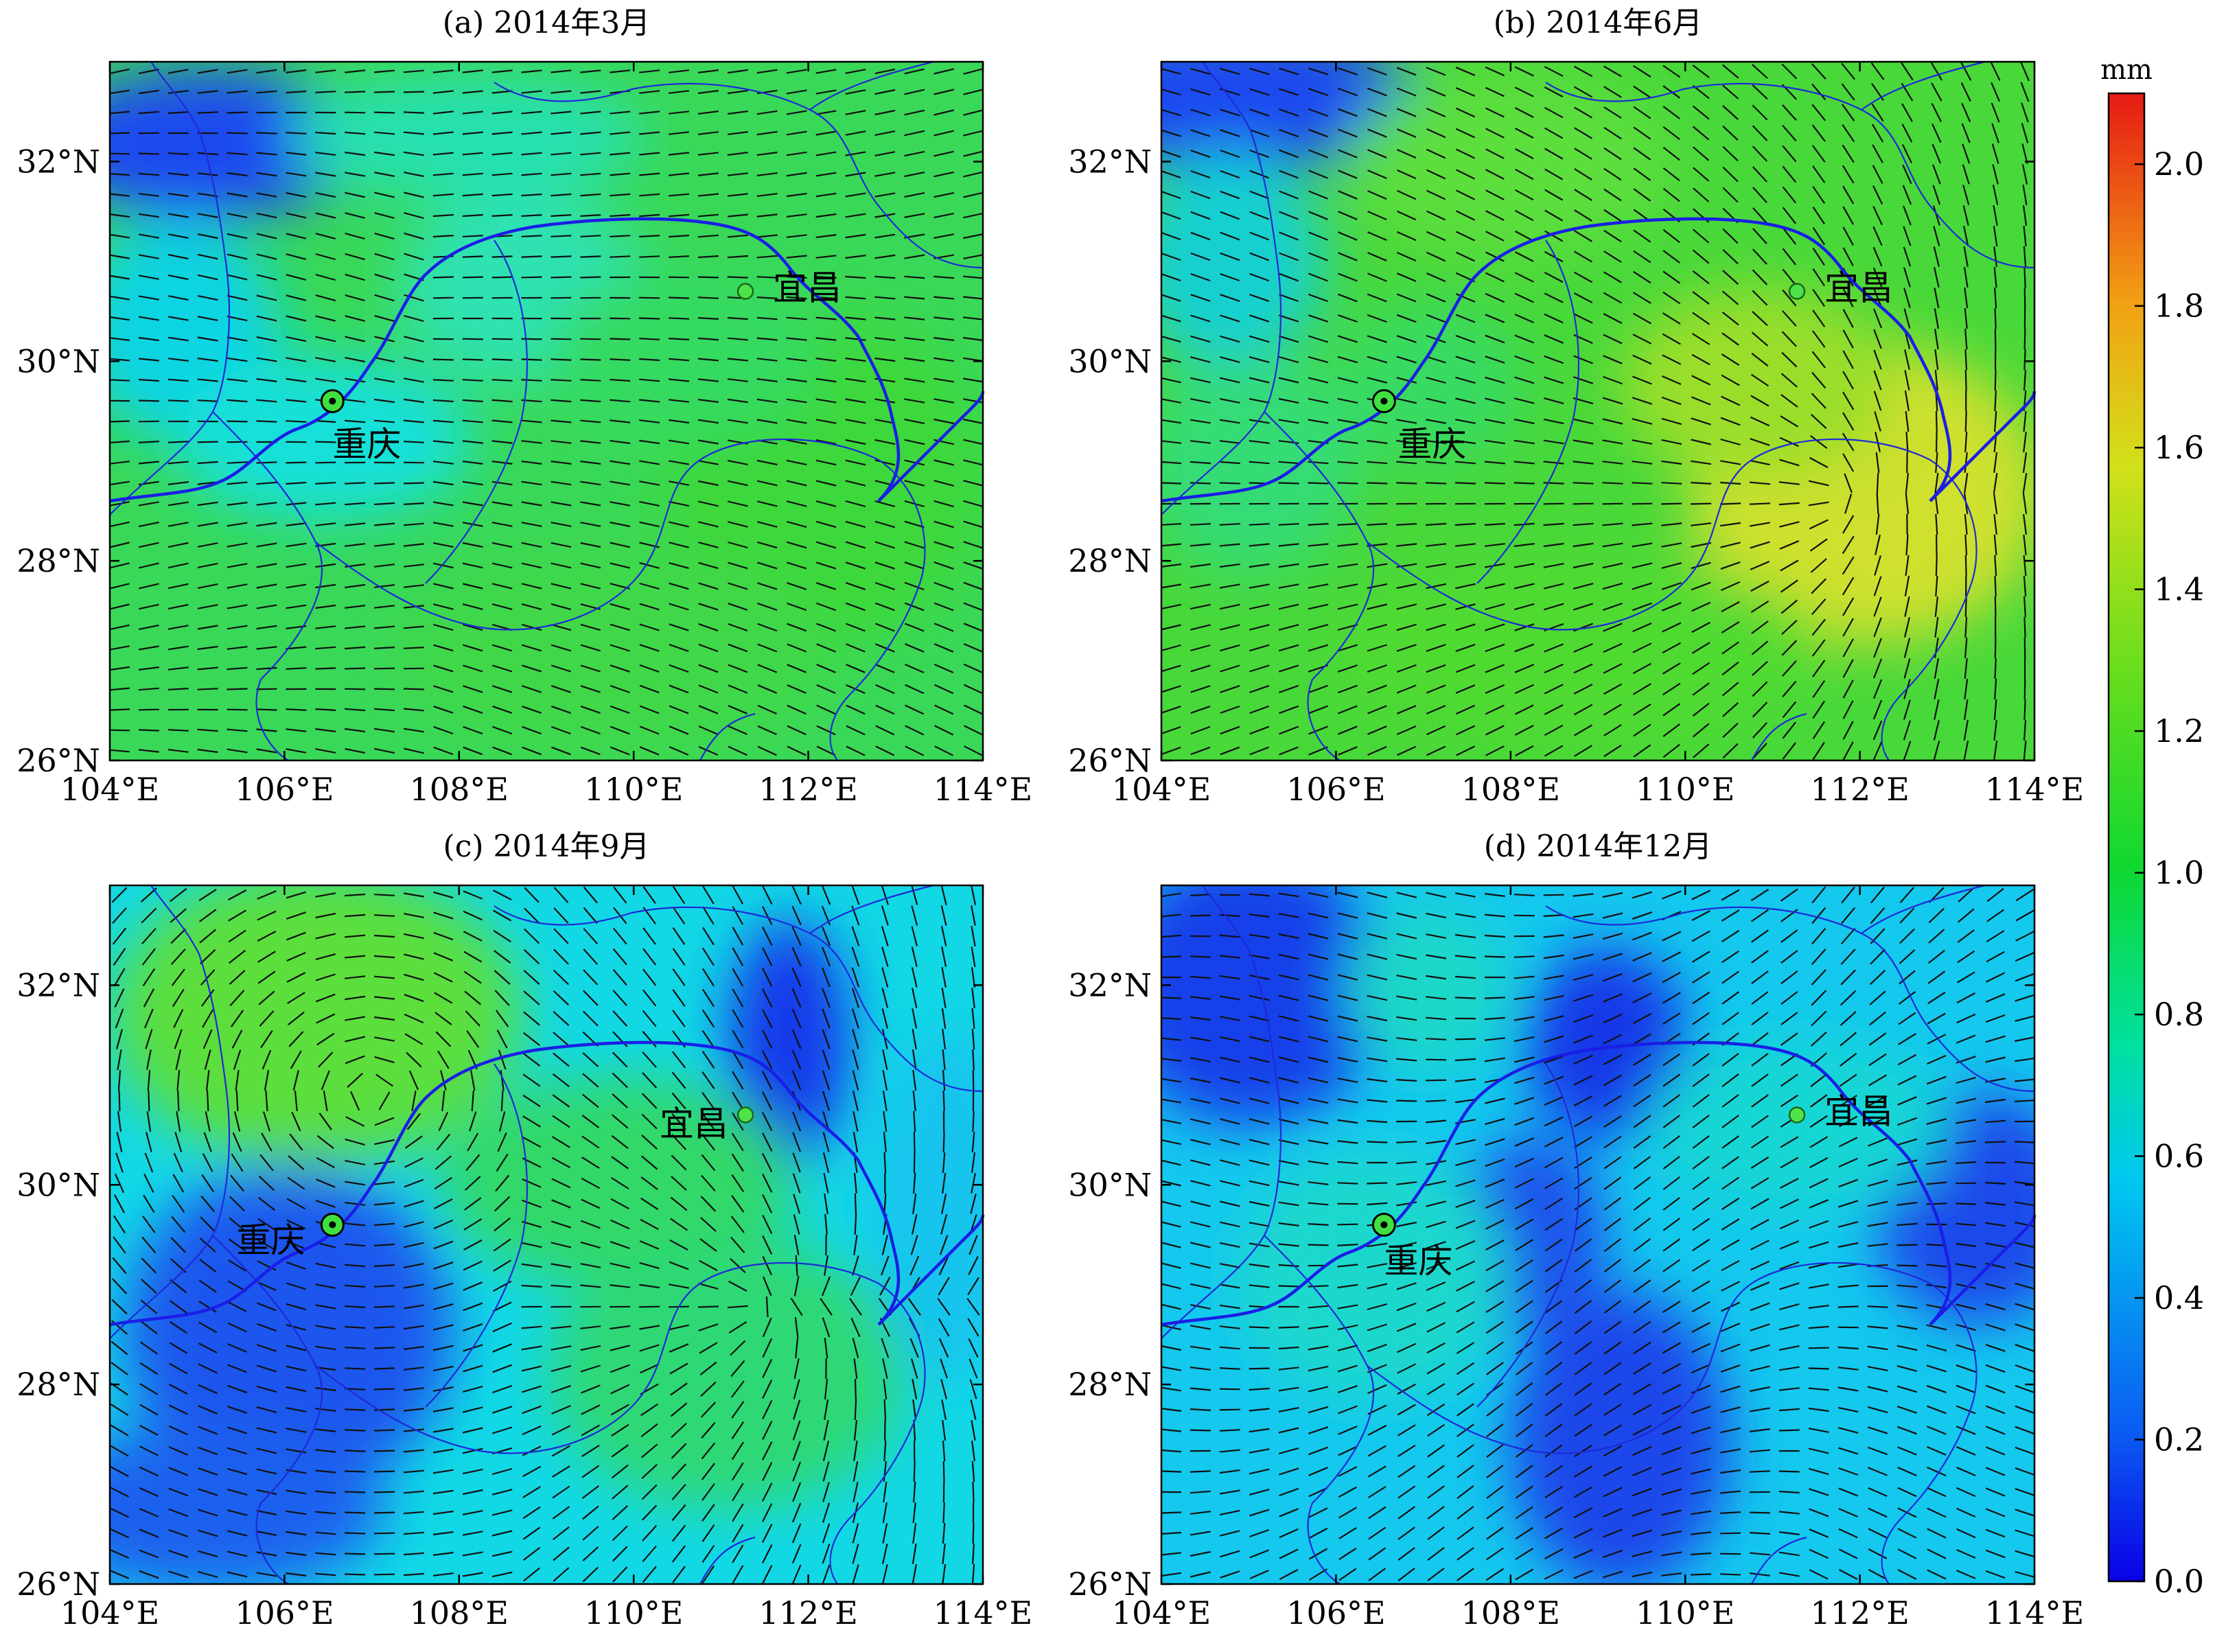  Describe the element at coordinates (694, 1123) in the screenshot. I see `yichang-label: 宜昌` at that location.